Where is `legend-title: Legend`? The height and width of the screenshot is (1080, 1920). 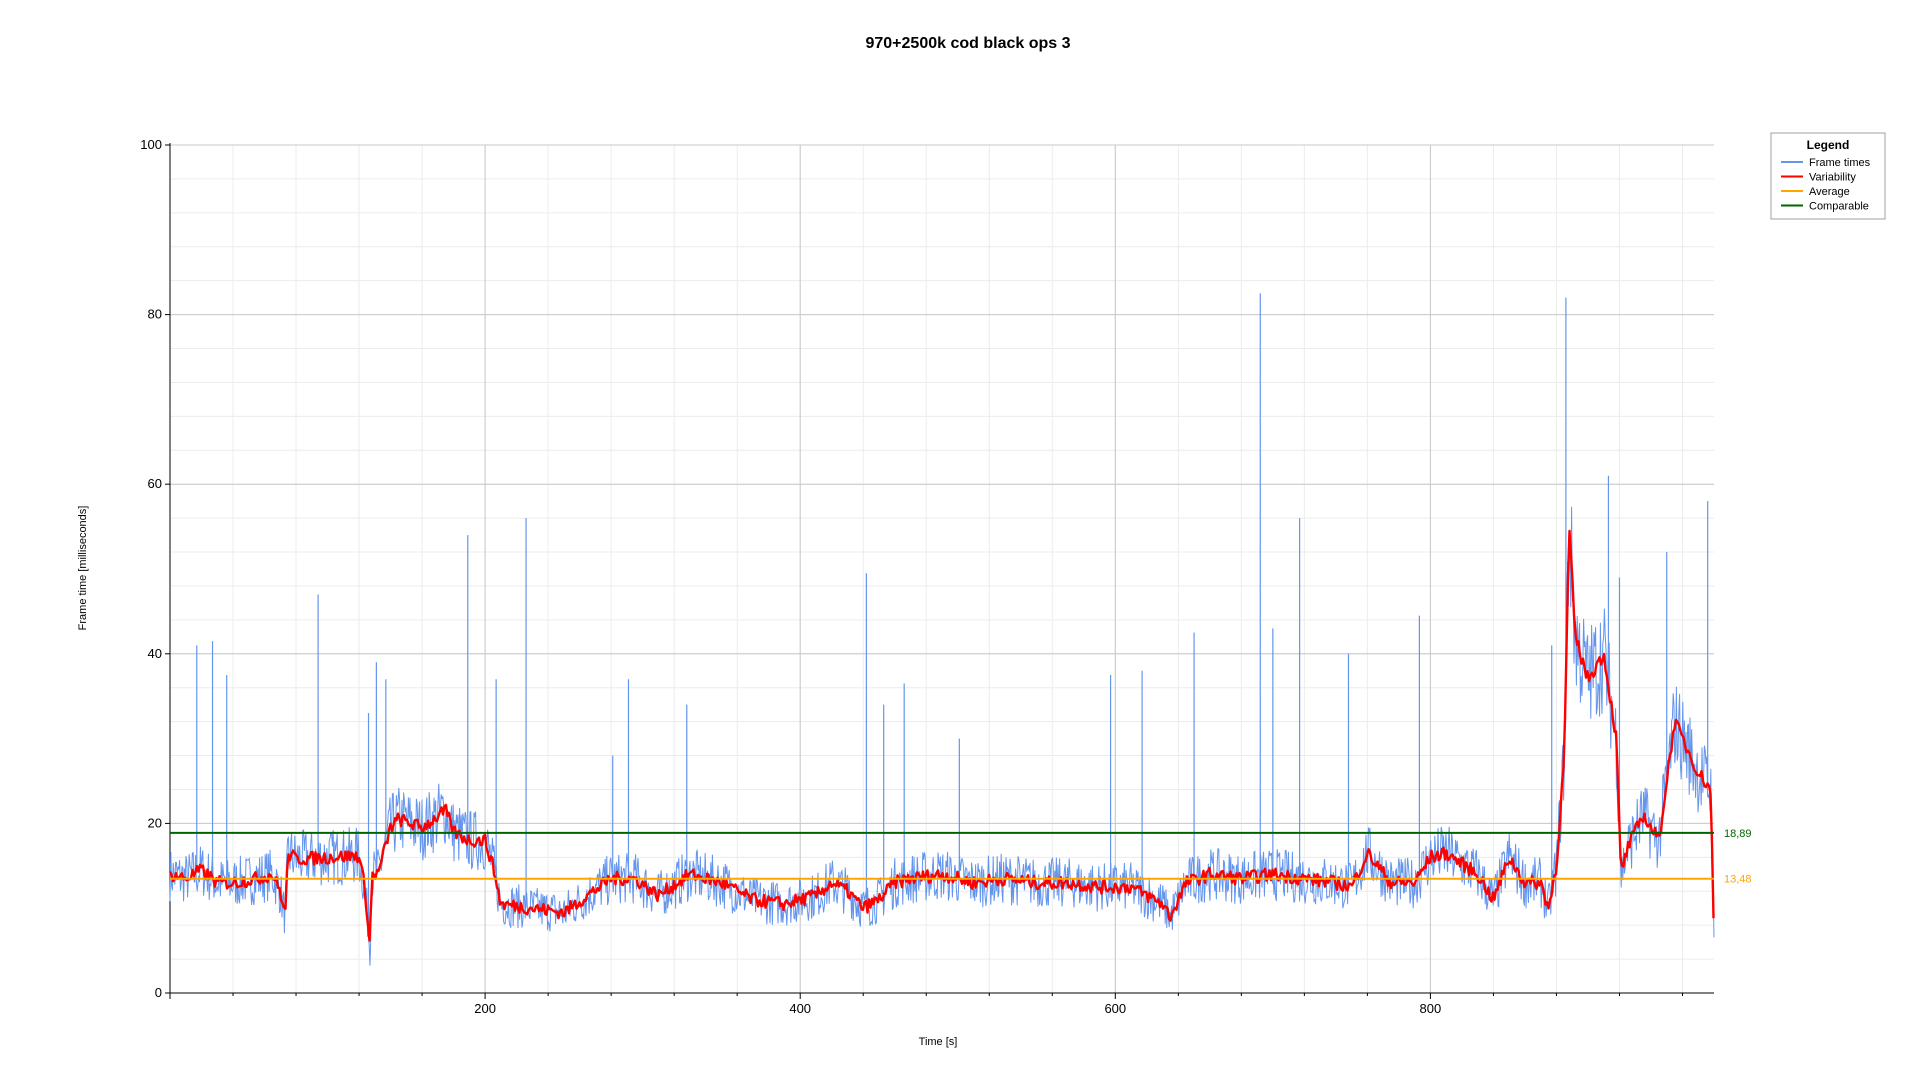
legend-title: Legend is located at coordinates (1828, 145).